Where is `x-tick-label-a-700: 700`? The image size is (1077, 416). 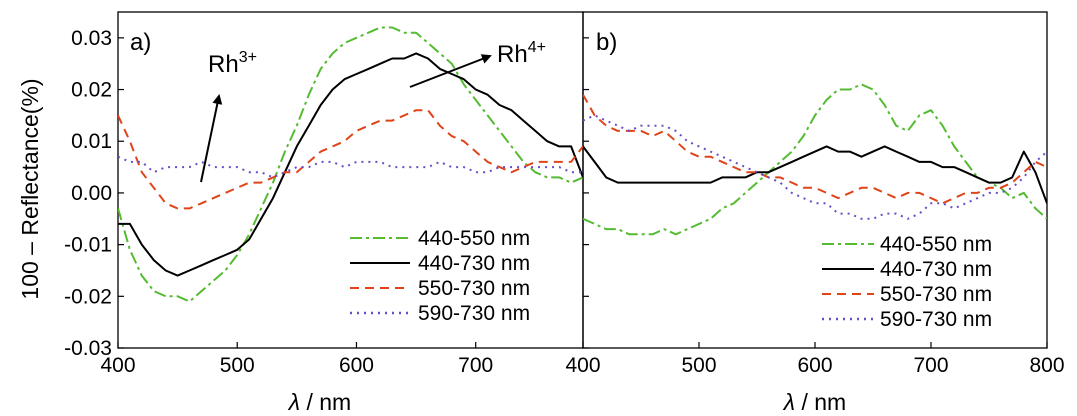 x-tick-label-a-700: 700 is located at coordinates (475, 365).